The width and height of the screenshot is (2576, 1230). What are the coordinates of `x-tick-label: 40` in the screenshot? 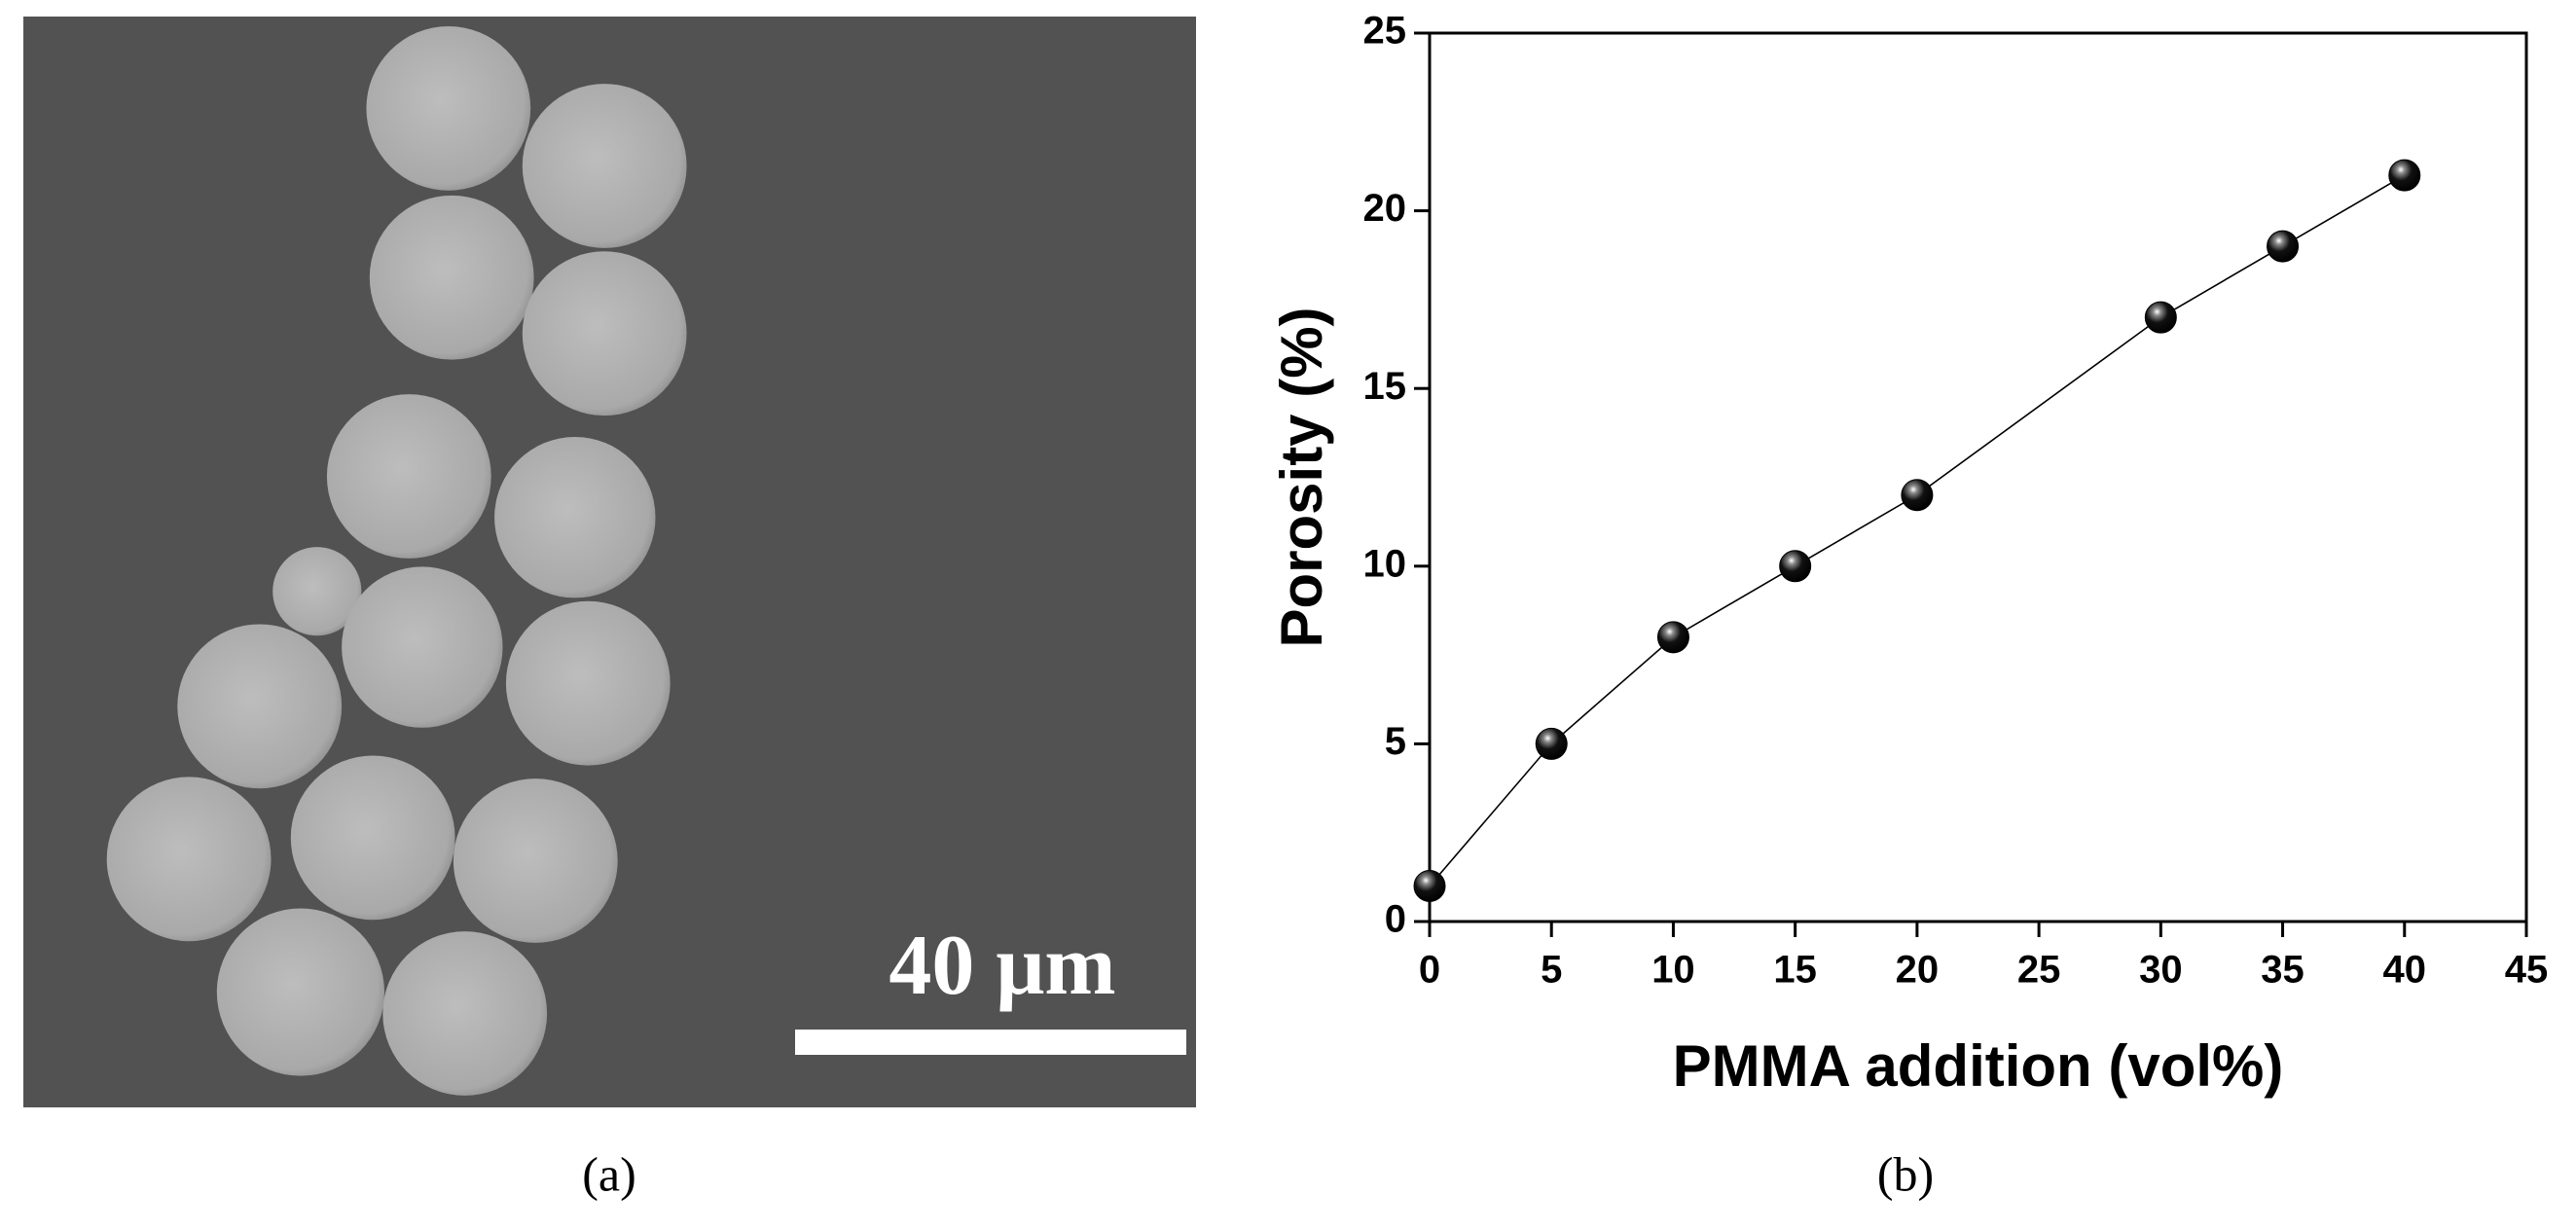 It's located at (2405, 970).